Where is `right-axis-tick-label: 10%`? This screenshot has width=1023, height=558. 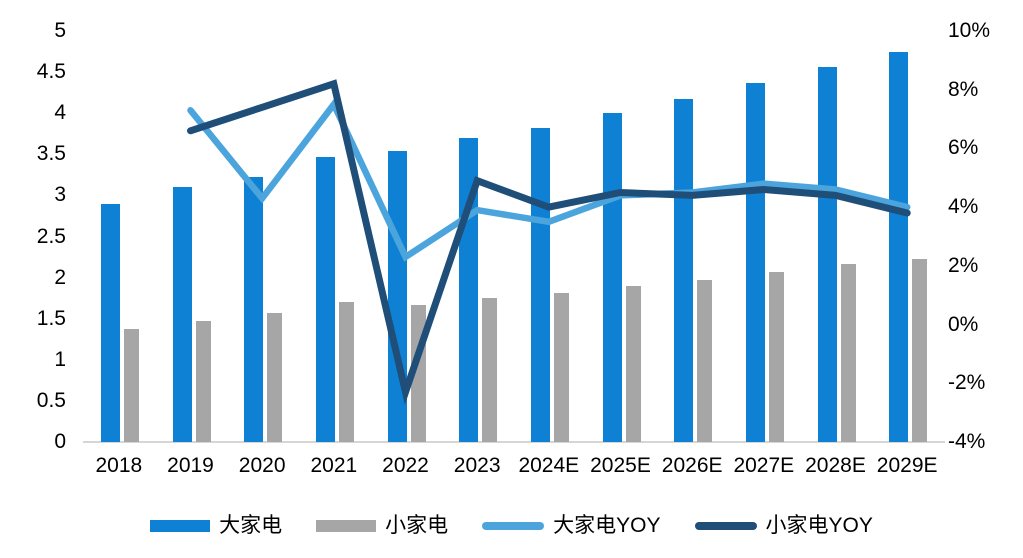
right-axis-tick-label: 10% is located at coordinates (969, 30).